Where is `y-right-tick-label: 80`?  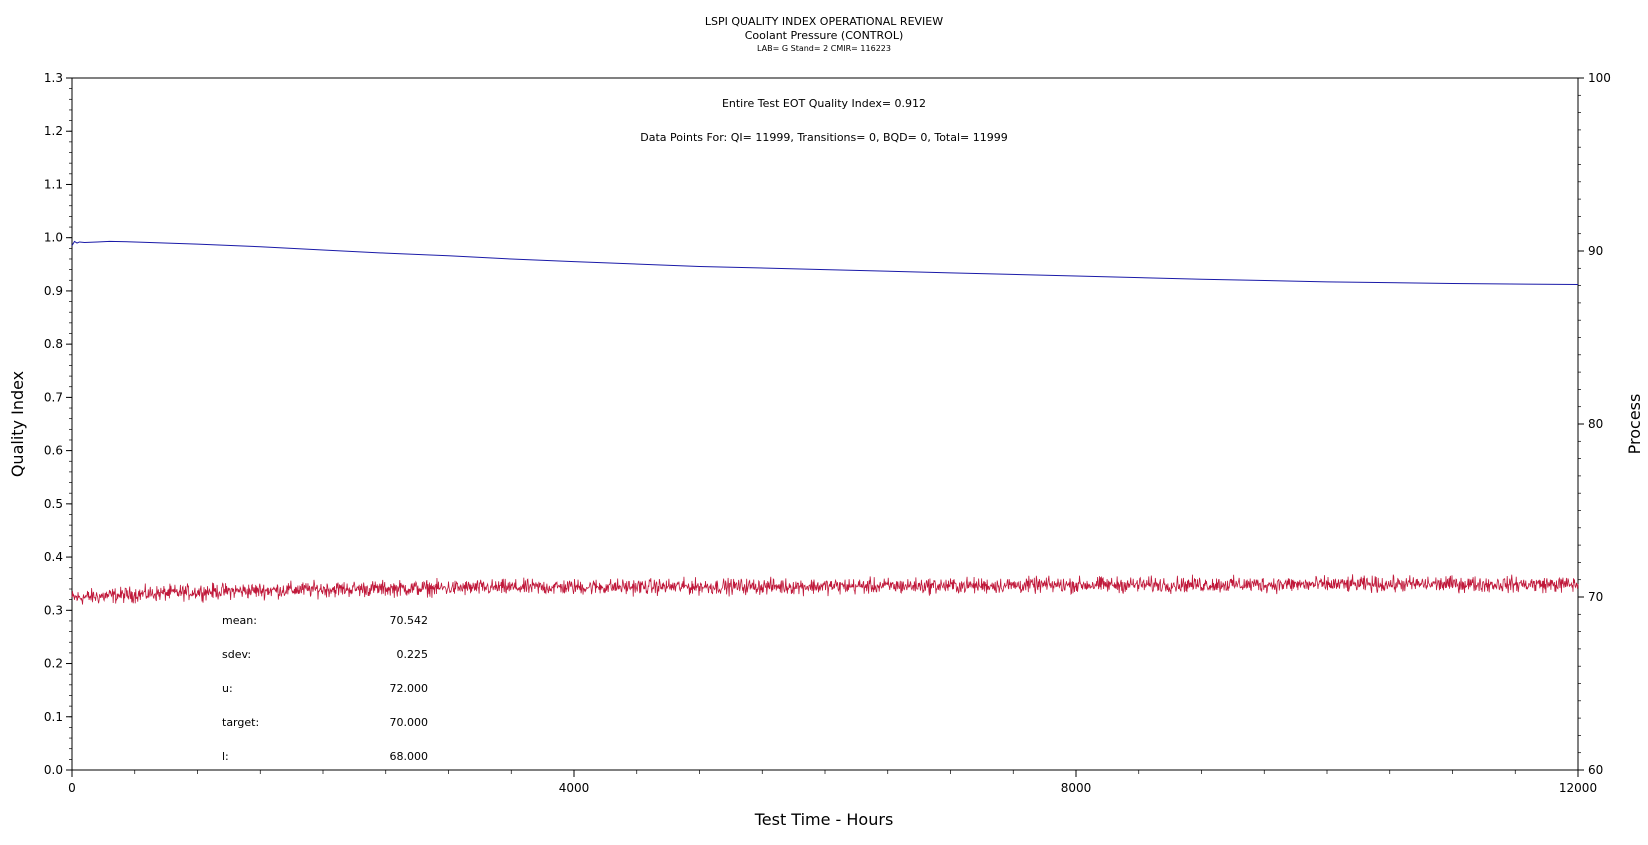
y-right-tick-label: 80 is located at coordinates (1595, 424).